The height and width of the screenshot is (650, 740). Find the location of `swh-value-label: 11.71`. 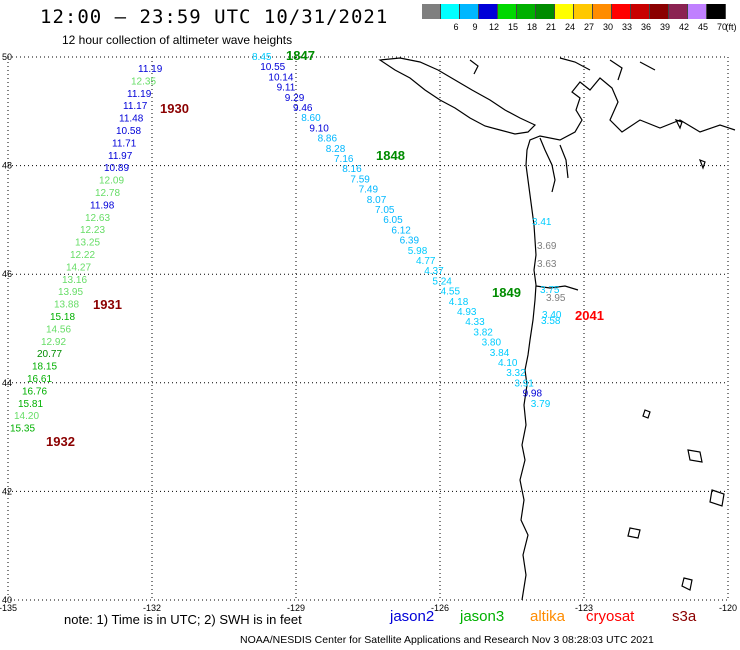

swh-value-label: 11.71 is located at coordinates (124, 143).